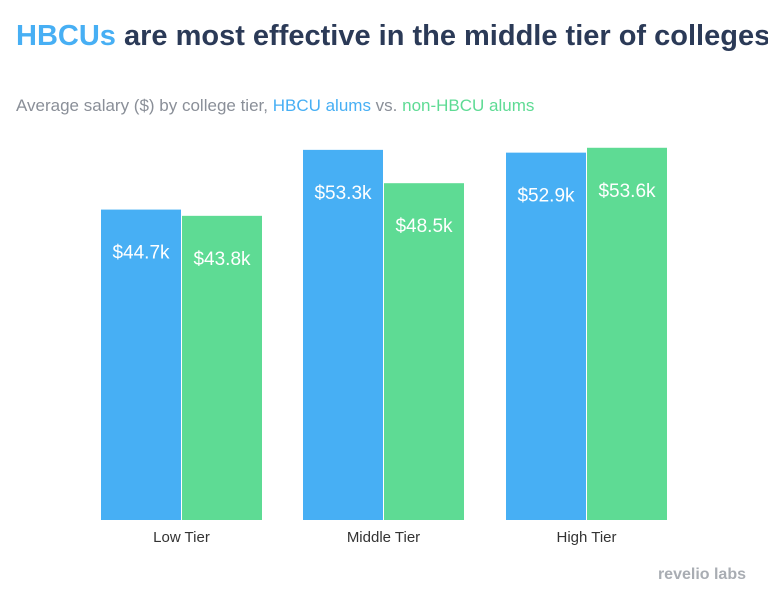  Describe the element at coordinates (586, 537) in the screenshot. I see `x-tick-label: High Tier` at that location.